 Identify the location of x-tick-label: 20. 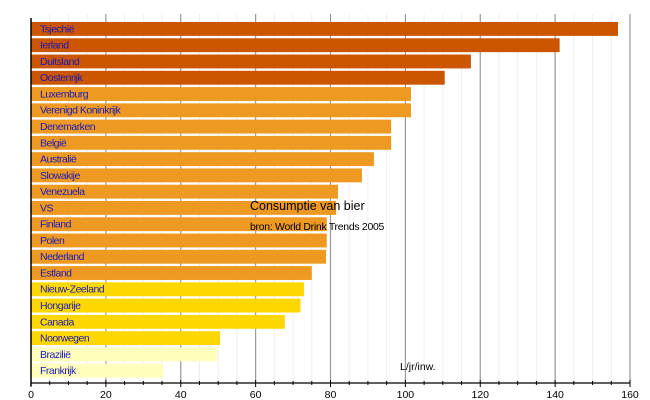
(106, 394).